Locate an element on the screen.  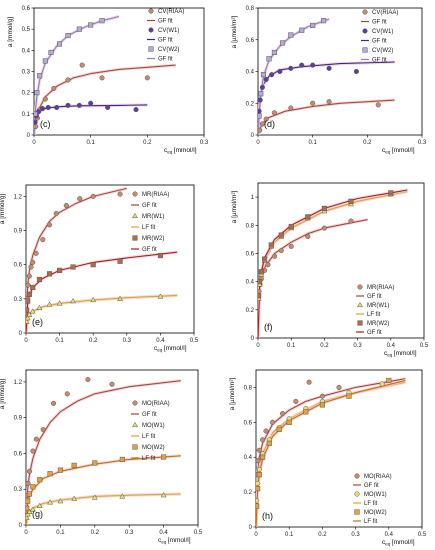
x-axis-label-main: c is located at coordinates (156, 348).